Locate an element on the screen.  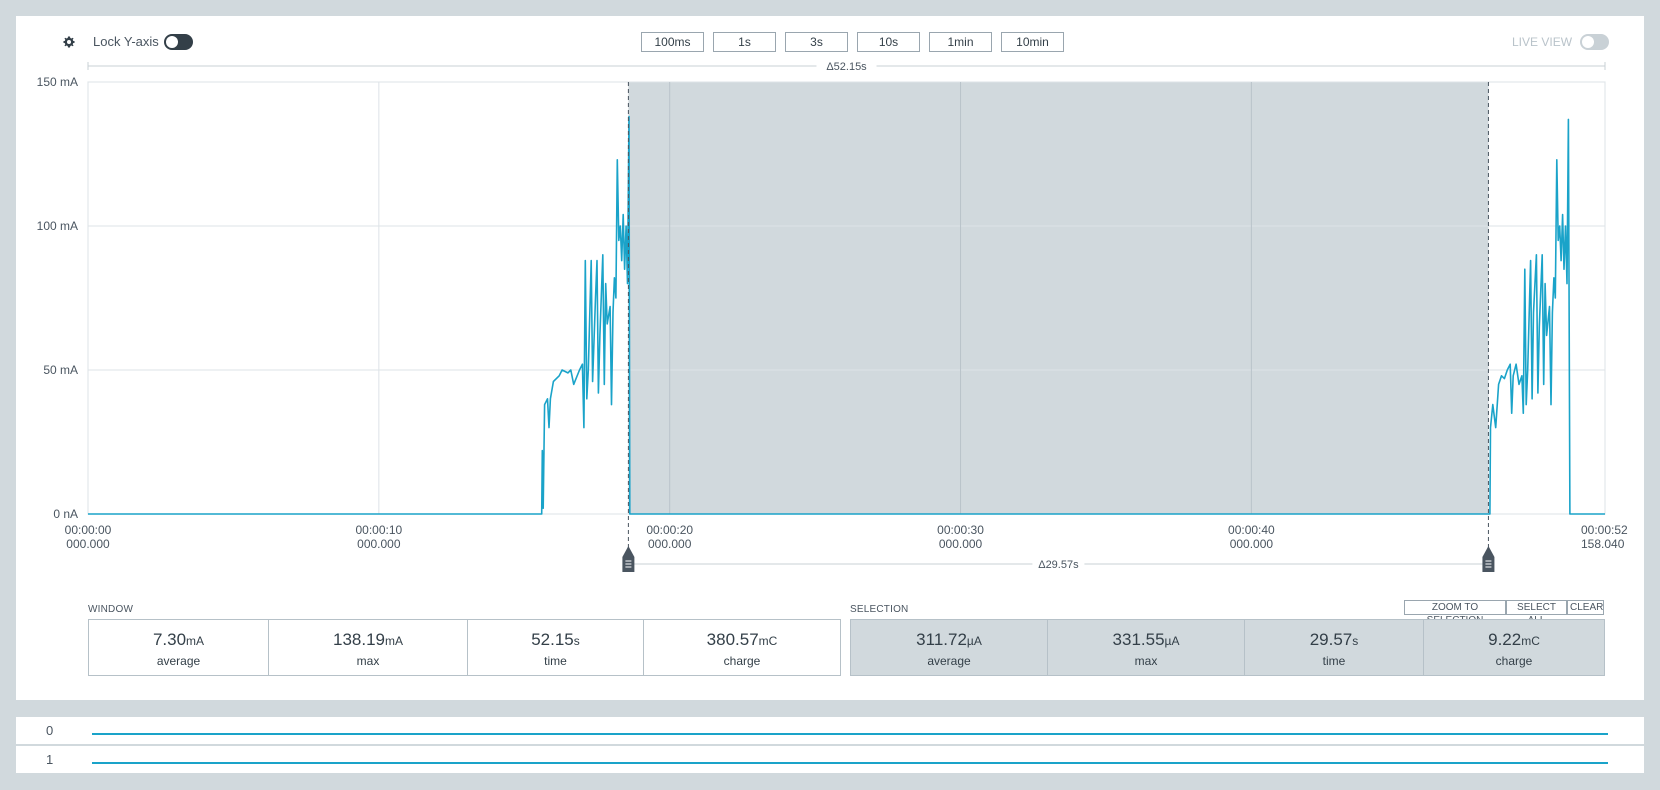
y-tick-label: 100 mA is located at coordinates (57, 226).